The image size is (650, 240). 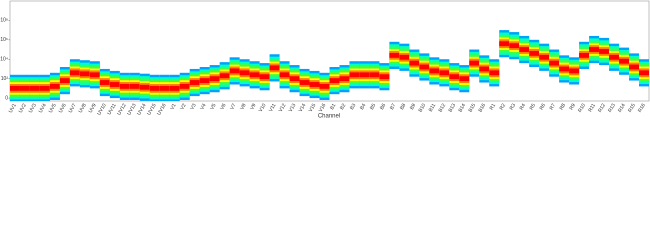 What do you see at coordinates (243, 106) in the screenshot?
I see `x-tick-label: V8` at bounding box center [243, 106].